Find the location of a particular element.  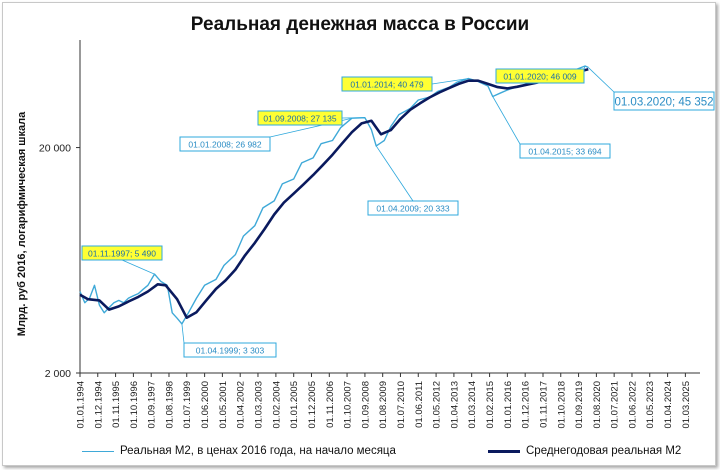

annotation-label: 01.01.2008; 26 982 is located at coordinates (225, 145).